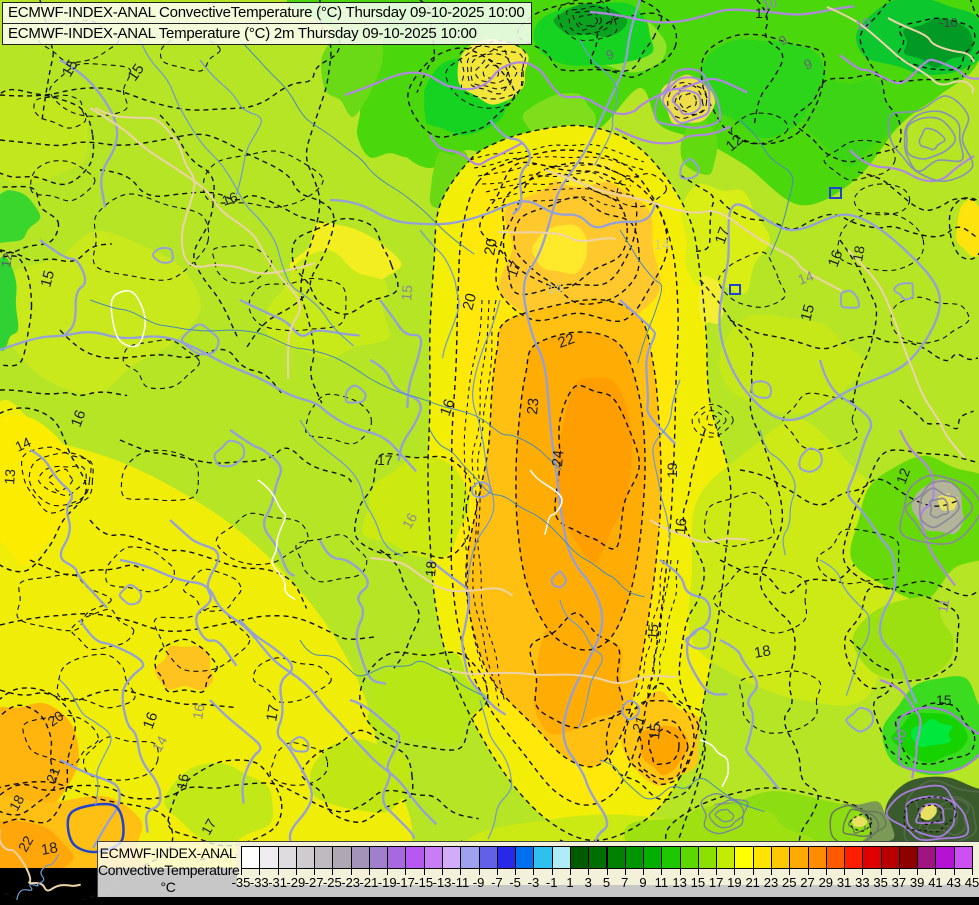  I want to click on svg-text: 13, so click(9, 476).